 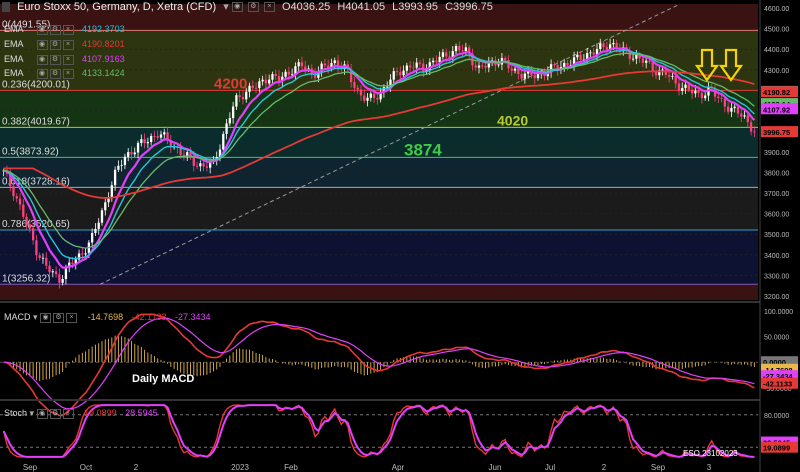 I want to click on macd-label: MACD, so click(x=17, y=317).